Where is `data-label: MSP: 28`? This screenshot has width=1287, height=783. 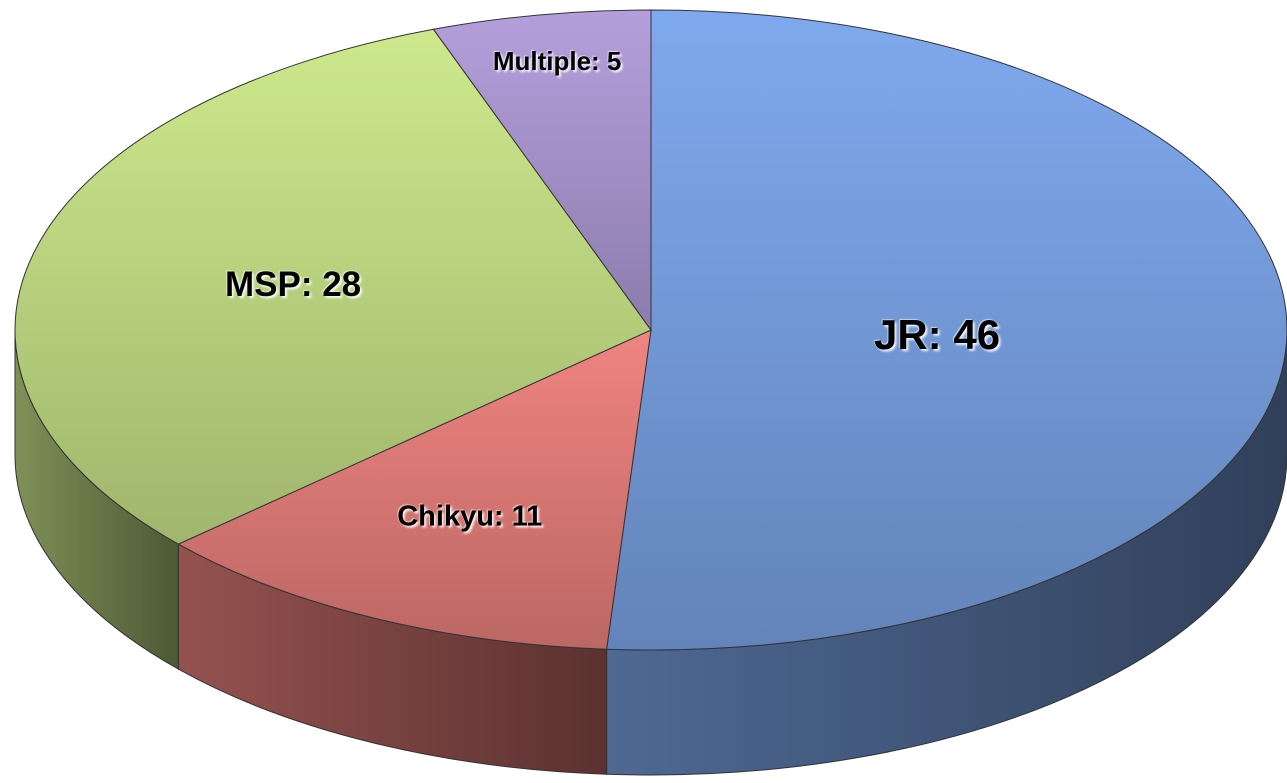
data-label: MSP: 28 is located at coordinates (293, 284).